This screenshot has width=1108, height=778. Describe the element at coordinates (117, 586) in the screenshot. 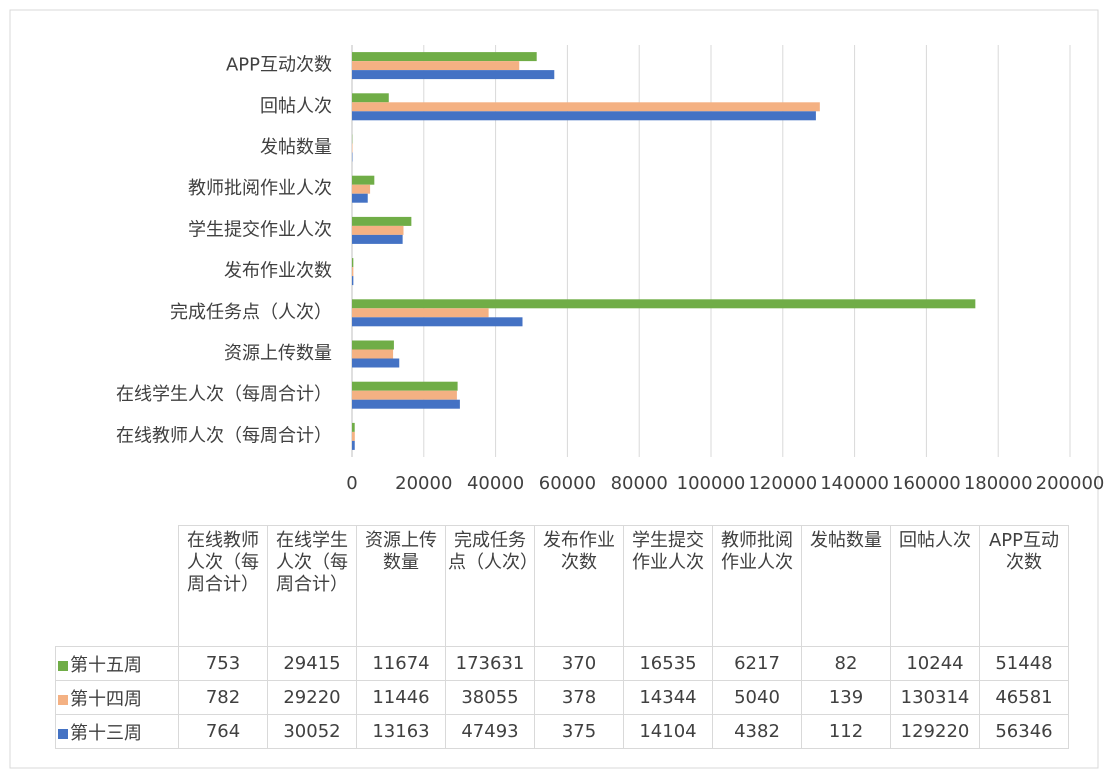

I see `corner` at that location.